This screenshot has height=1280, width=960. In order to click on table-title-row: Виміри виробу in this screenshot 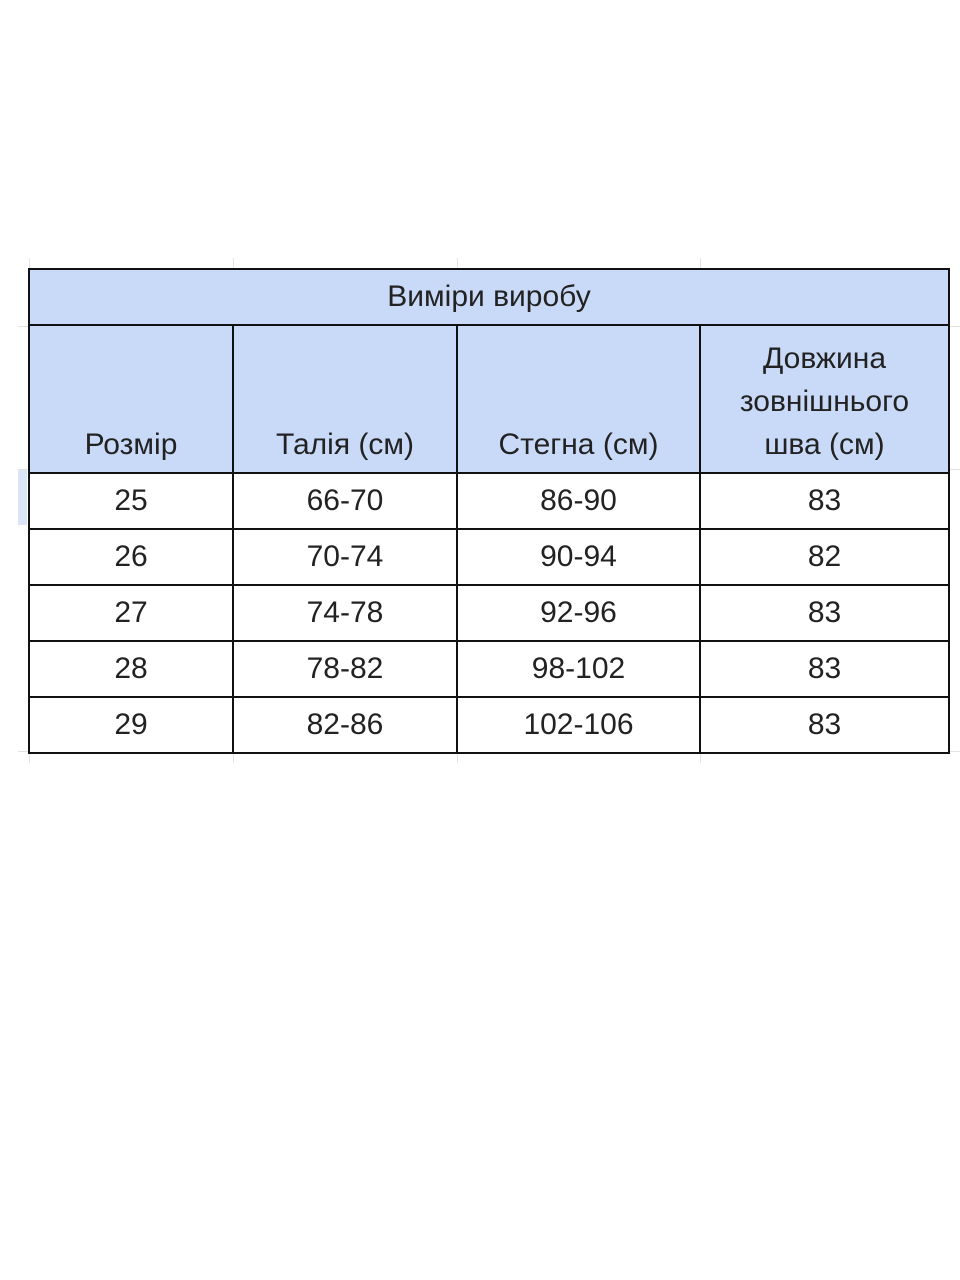, I will do `click(489, 297)`.